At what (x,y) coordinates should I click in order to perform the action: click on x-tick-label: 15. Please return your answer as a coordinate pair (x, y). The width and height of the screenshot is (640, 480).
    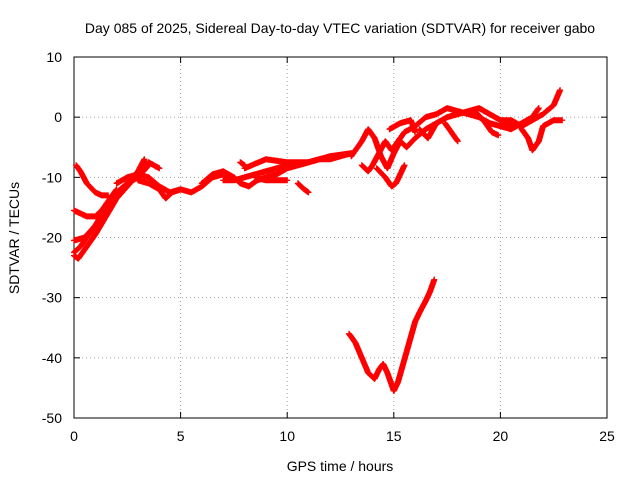
    Looking at the image, I should click on (394, 436).